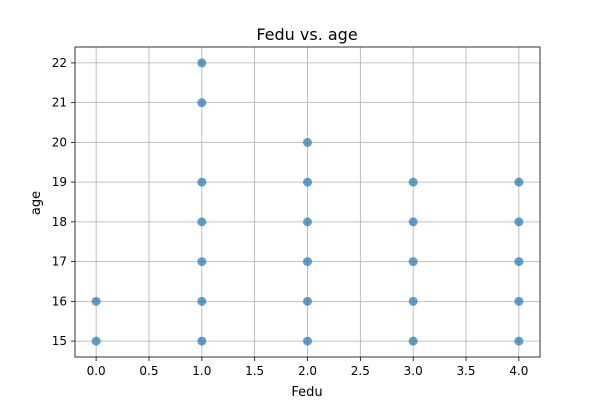  Describe the element at coordinates (59, 341) in the screenshot. I see `y-tick-label: 15` at that location.